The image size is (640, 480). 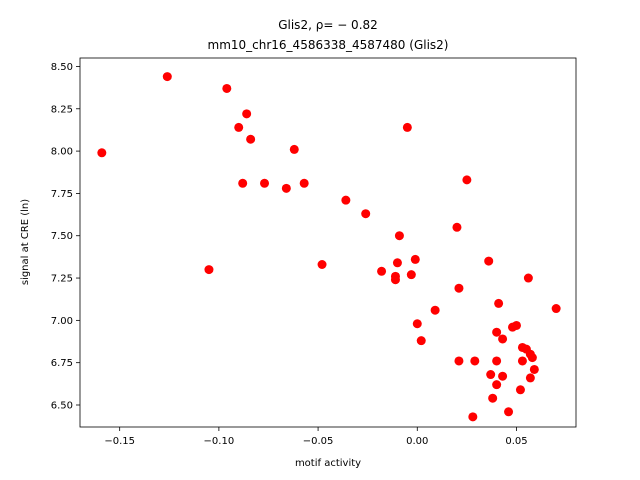 I want to click on chart-title-line2: mm10_chr16_4586338_4587480 (Glis2), so click(x=328, y=45).